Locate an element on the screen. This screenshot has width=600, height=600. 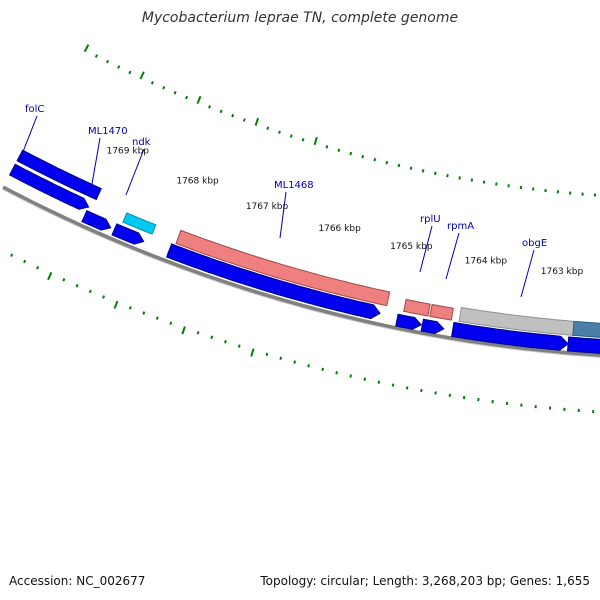
kbp-label-1769-kbp: 1769 kbp is located at coordinates (128, 152).